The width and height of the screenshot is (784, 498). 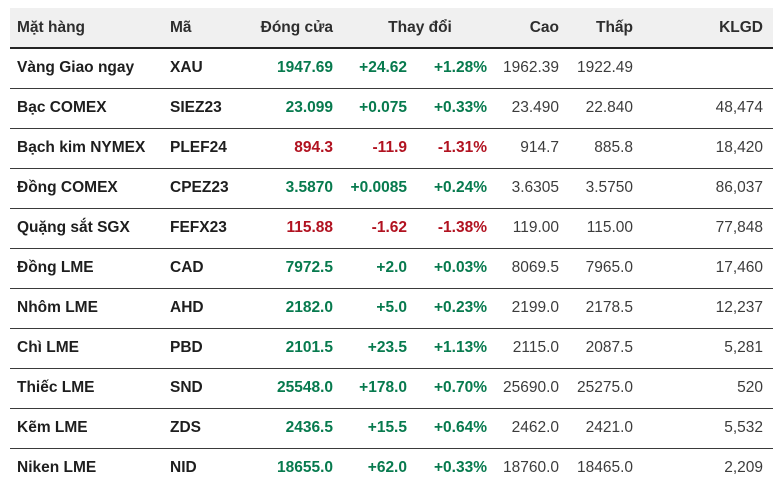 I want to click on volume-value: 48,474, so click(x=708, y=107).